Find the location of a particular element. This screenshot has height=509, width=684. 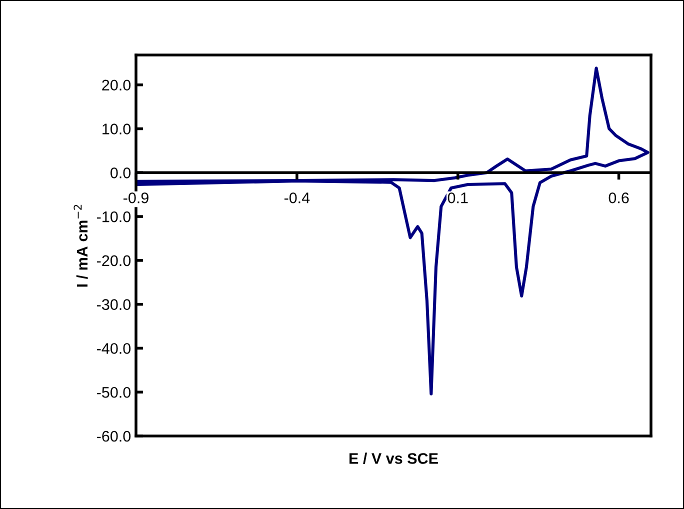

y-tick-label: 20.0 is located at coordinates (116, 85).